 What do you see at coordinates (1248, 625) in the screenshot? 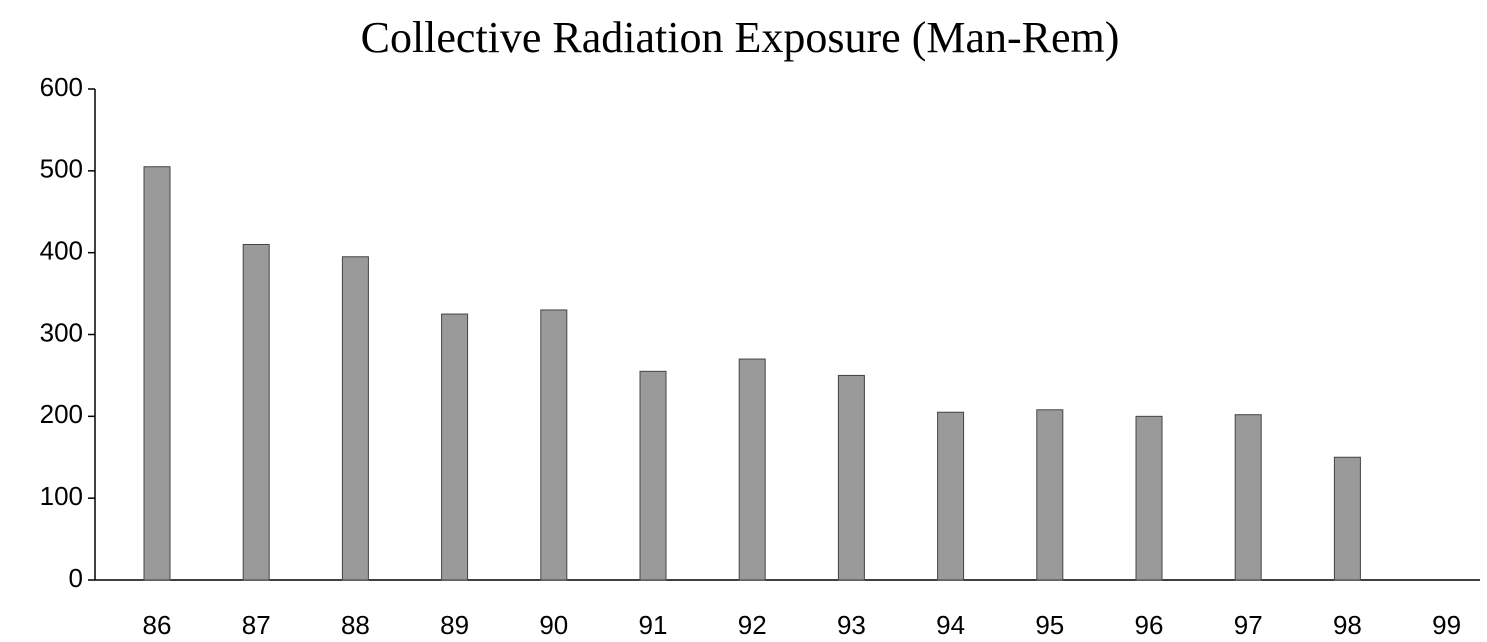
I see `x-tick-label: 97` at bounding box center [1248, 625].